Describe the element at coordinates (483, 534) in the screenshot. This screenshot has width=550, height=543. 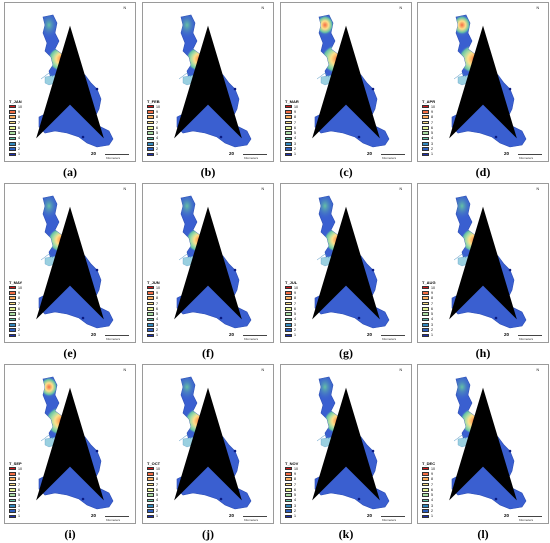
I see `panel-caption: (l)` at that location.